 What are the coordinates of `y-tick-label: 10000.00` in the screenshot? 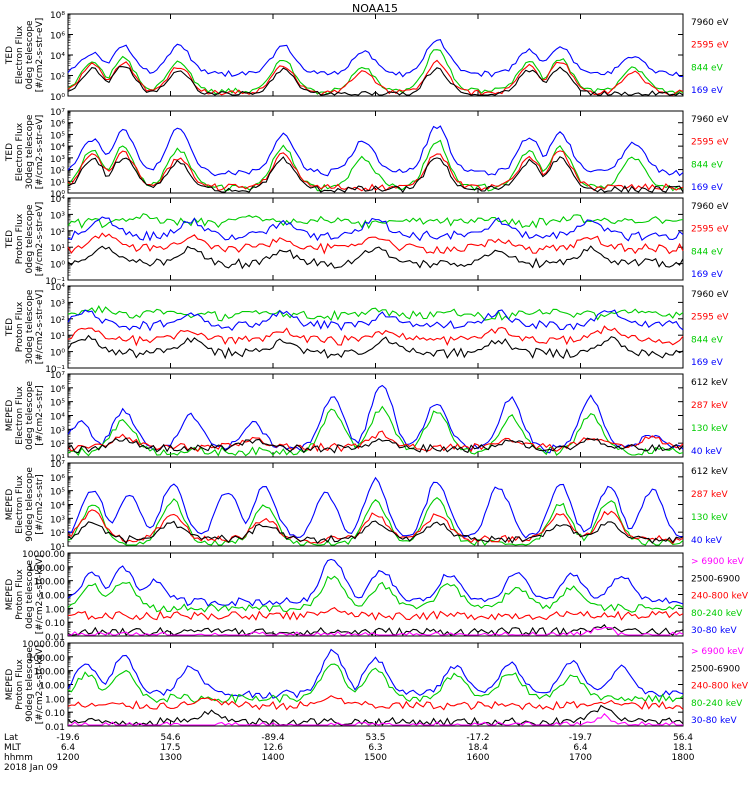 It's located at (43, 555).